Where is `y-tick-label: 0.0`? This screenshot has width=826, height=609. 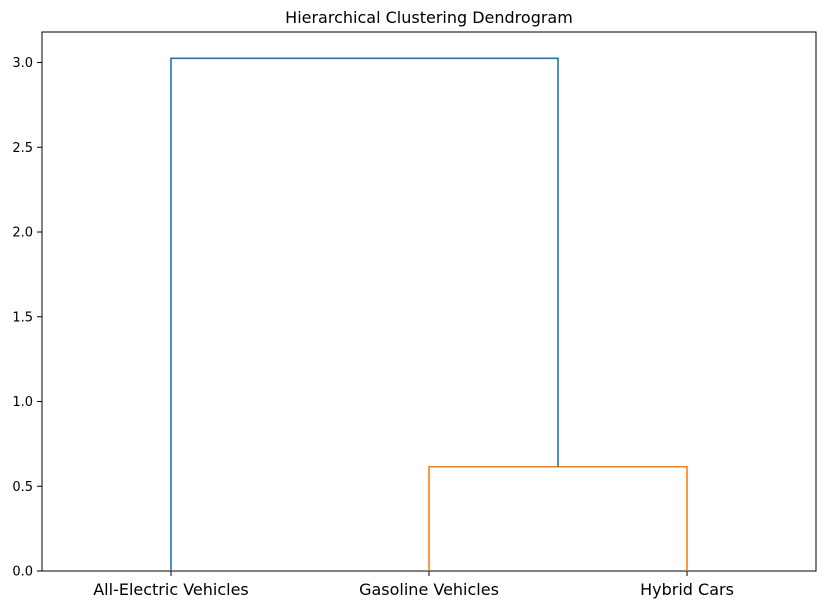
y-tick-label: 0.0 is located at coordinates (22, 572).